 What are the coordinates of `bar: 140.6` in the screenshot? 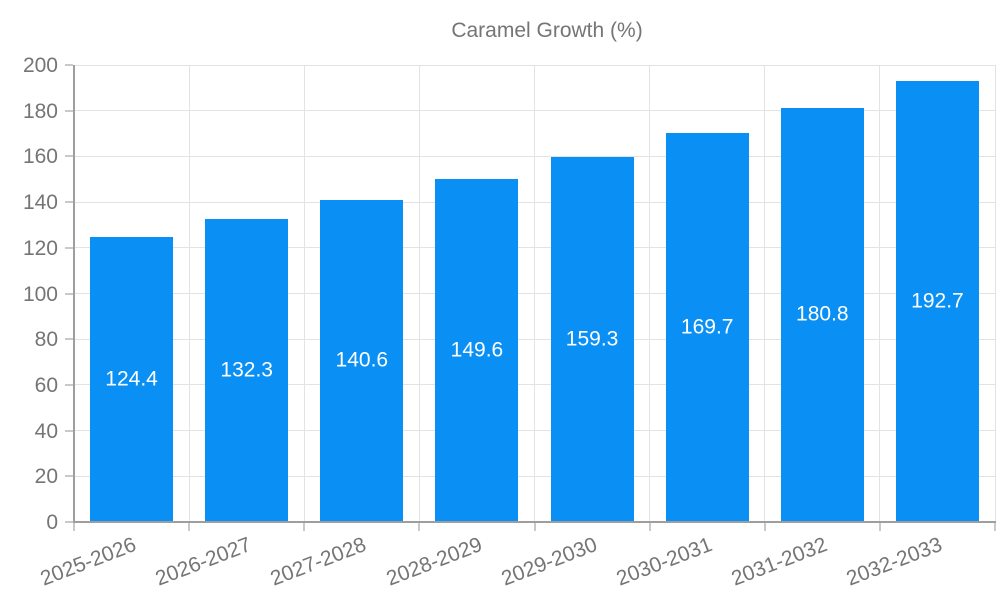 It's located at (362, 360).